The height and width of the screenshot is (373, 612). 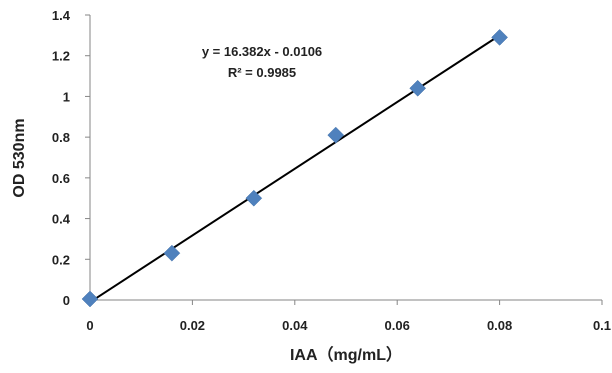 I want to click on y-tick-label: 0.8, so click(x=61, y=137).